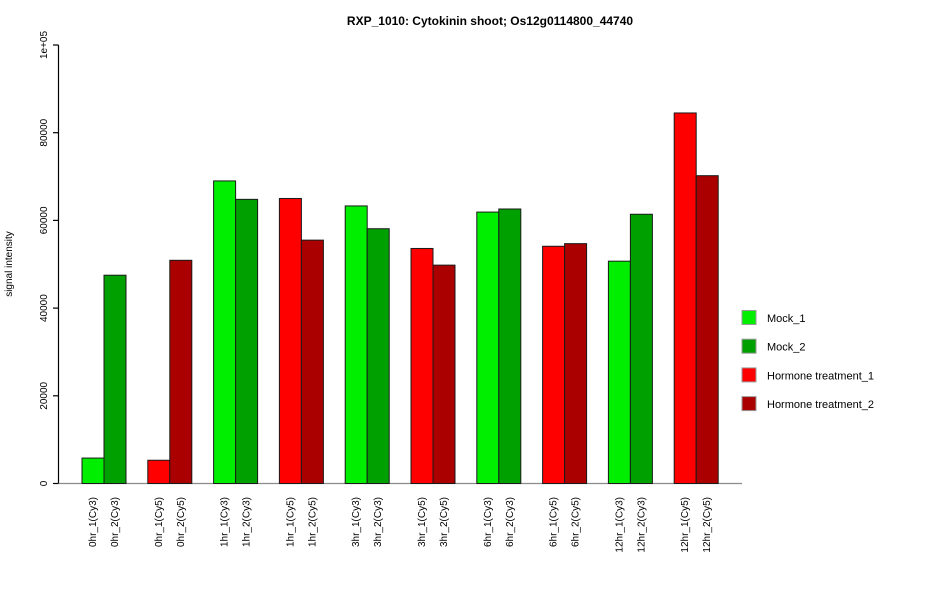  I want to click on x-tick-label: 1hr_1(Cy3), so click(225, 522).